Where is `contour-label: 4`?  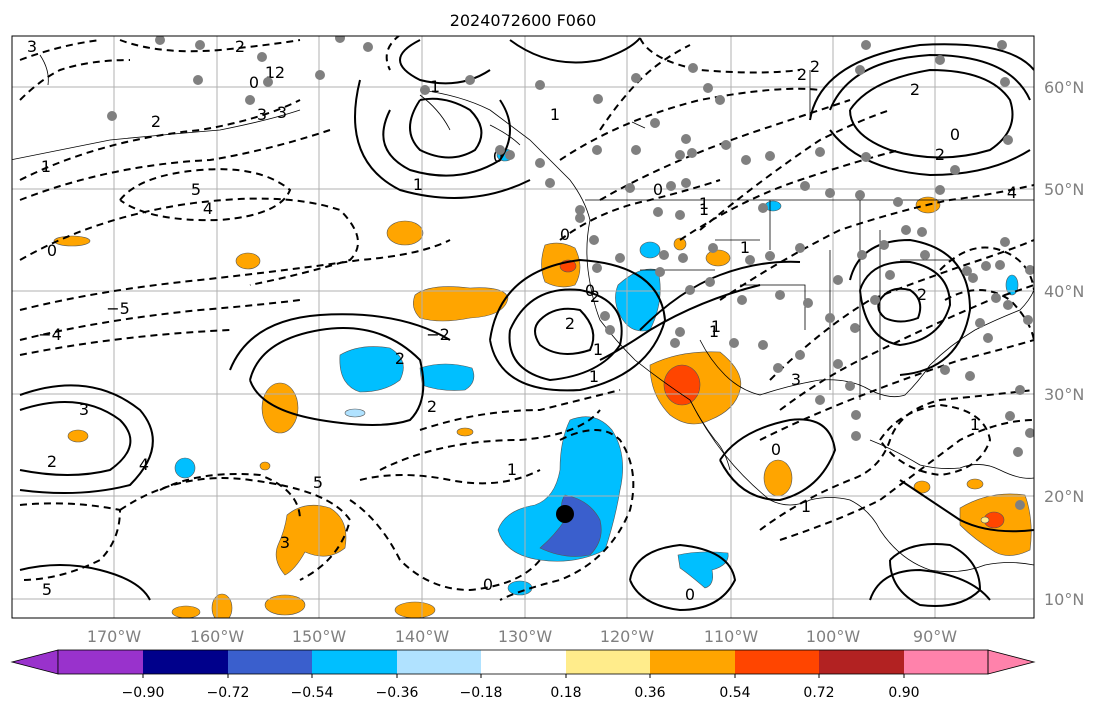 contour-label: 4 is located at coordinates (208, 208).